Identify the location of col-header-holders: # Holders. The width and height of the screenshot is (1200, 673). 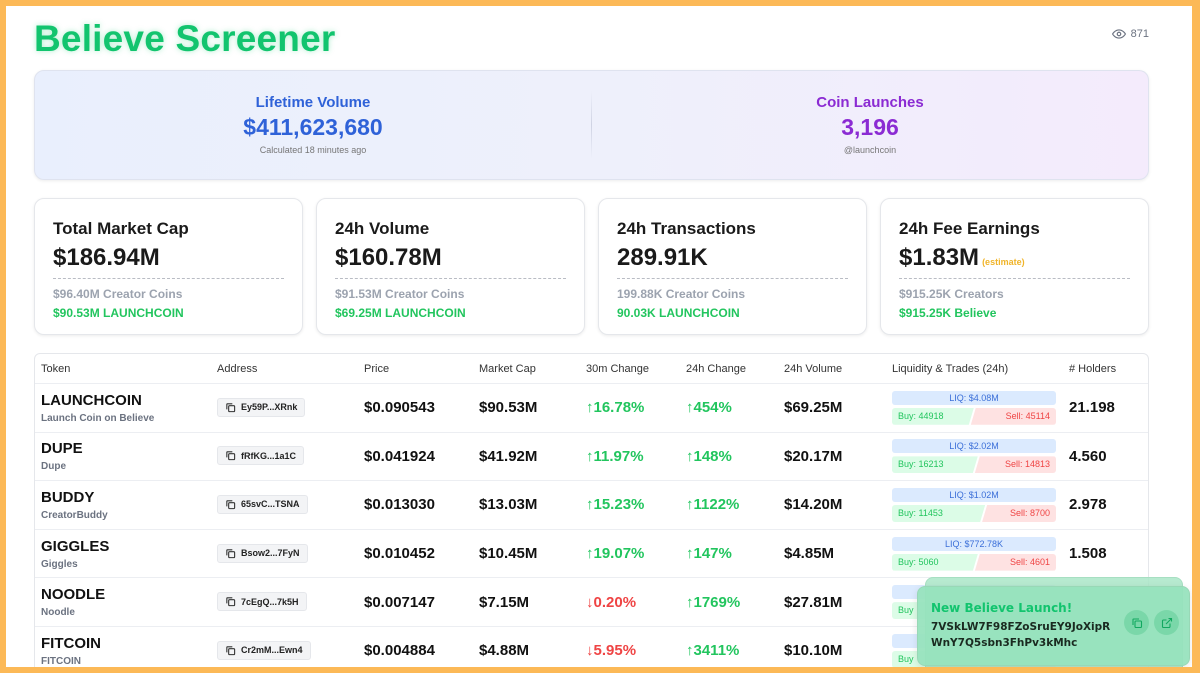
(1093, 368).